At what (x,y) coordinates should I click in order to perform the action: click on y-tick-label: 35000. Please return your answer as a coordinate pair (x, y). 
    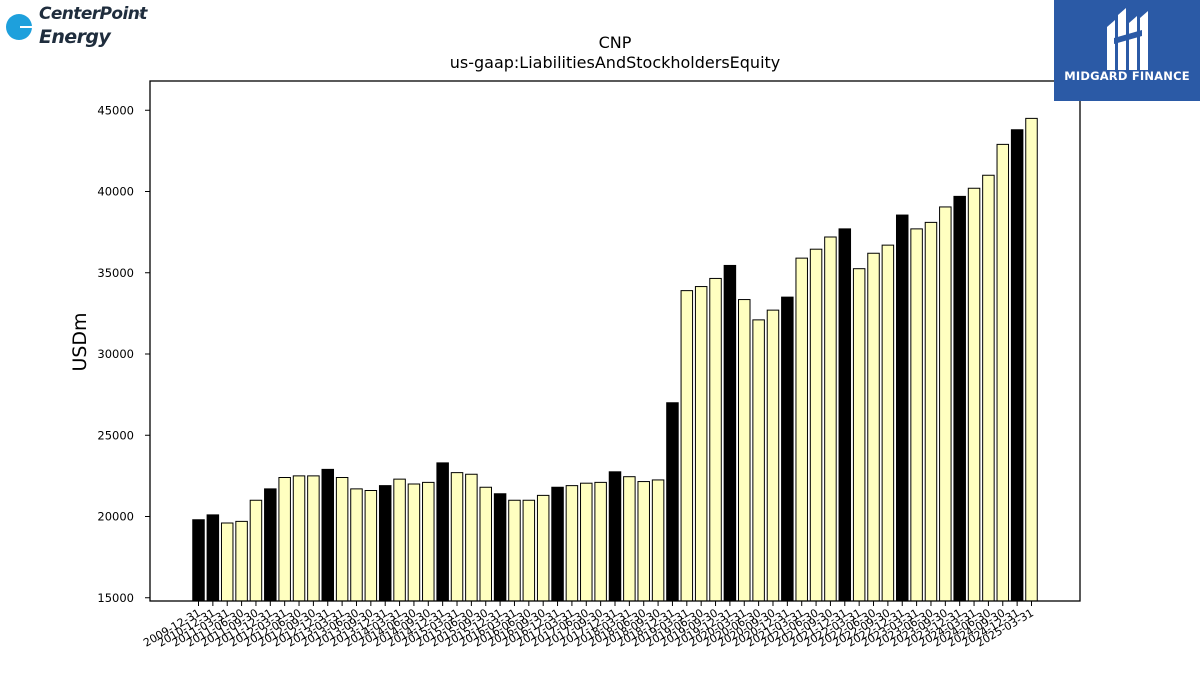
    Looking at the image, I should click on (115, 273).